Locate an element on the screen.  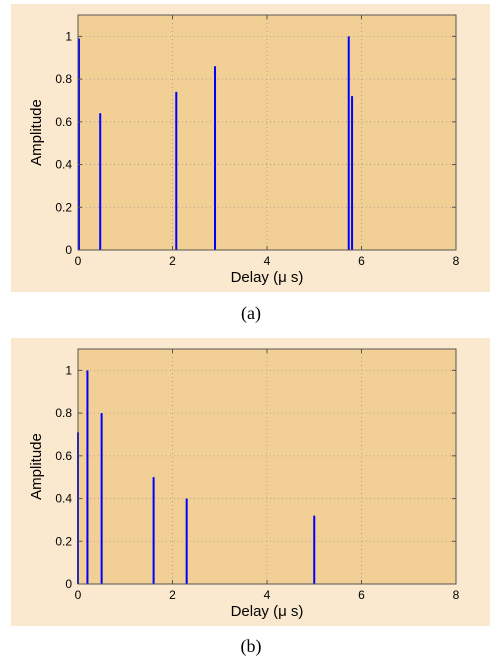
caption-b: (b) is located at coordinates (251, 646).